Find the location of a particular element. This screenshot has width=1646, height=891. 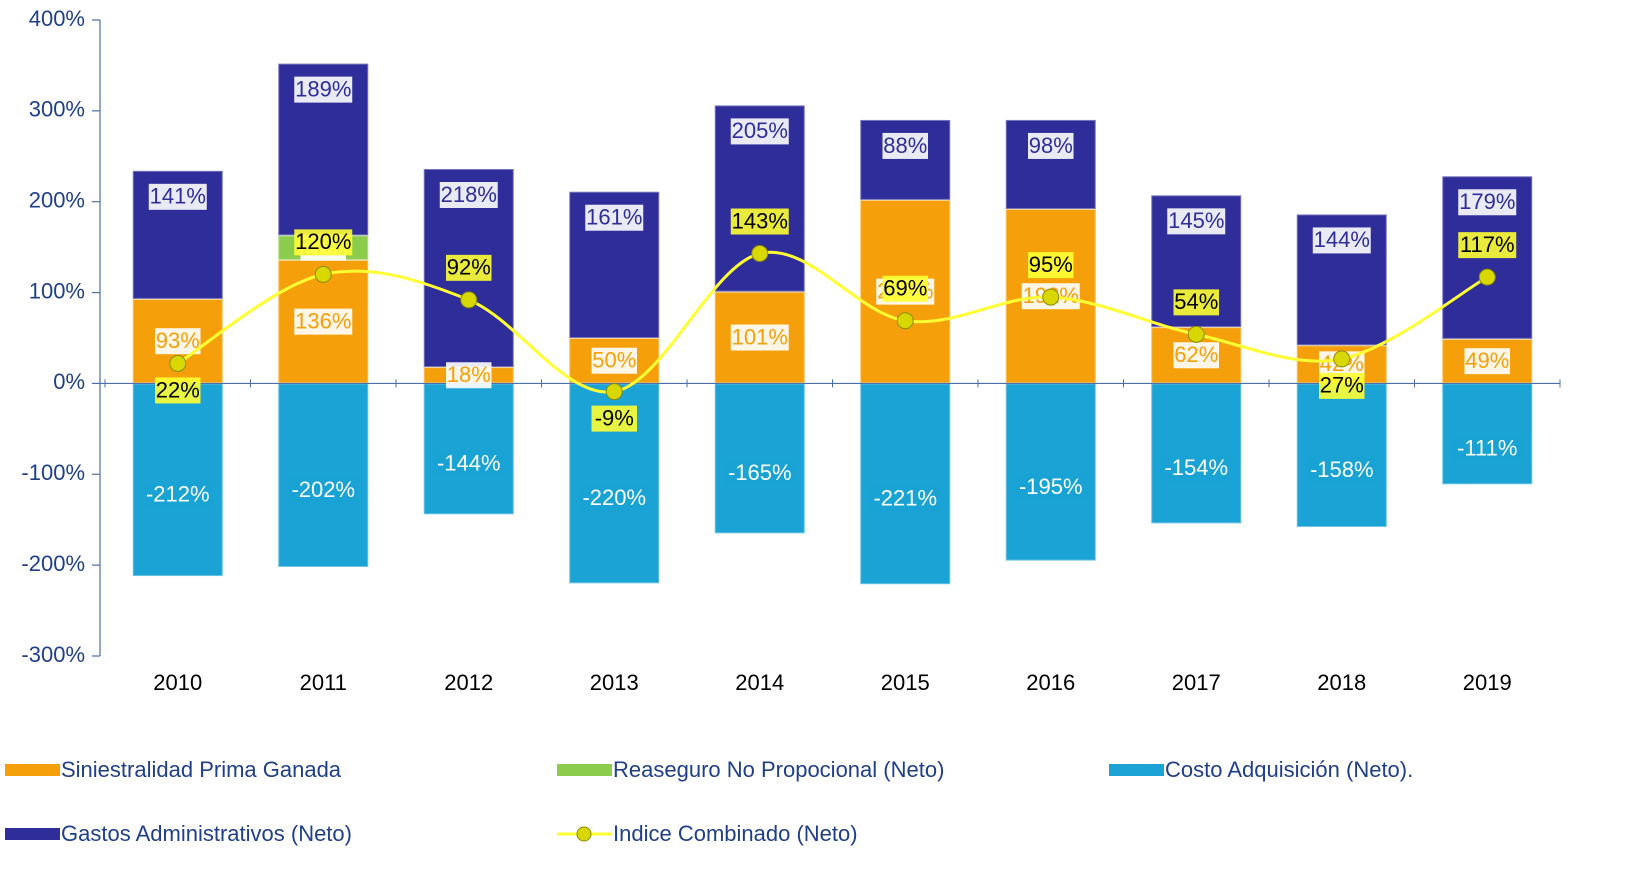

data-label: 62% is located at coordinates (1196, 354).